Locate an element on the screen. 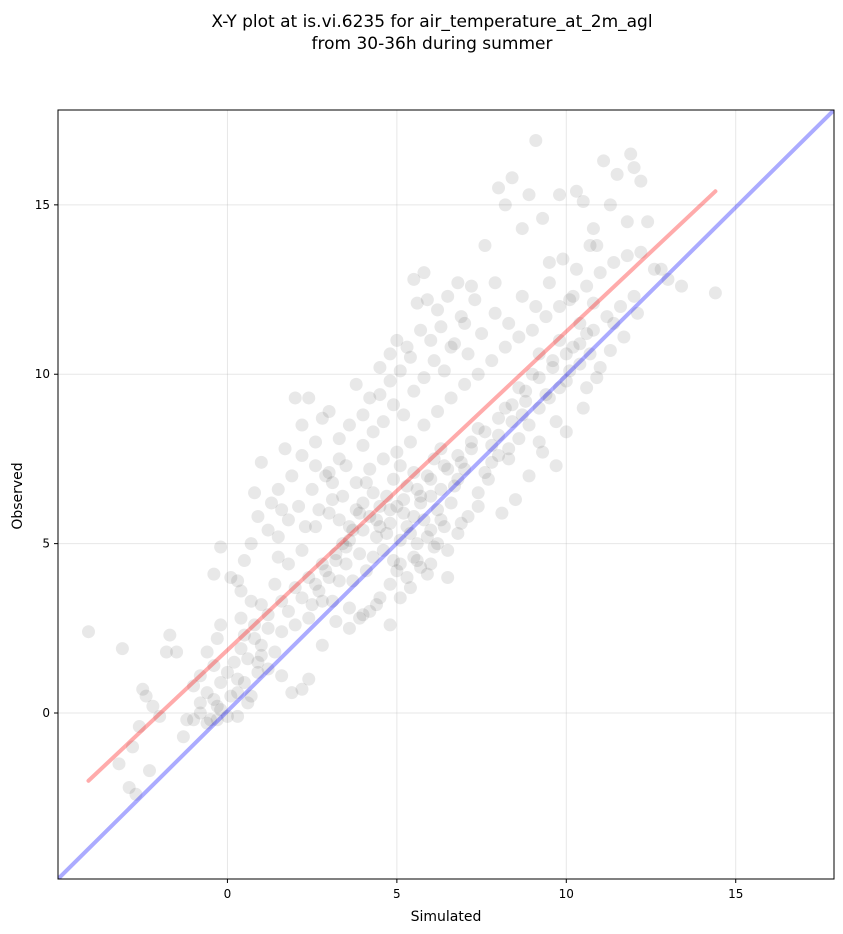  y-tick-label: 5 is located at coordinates (46, 544).